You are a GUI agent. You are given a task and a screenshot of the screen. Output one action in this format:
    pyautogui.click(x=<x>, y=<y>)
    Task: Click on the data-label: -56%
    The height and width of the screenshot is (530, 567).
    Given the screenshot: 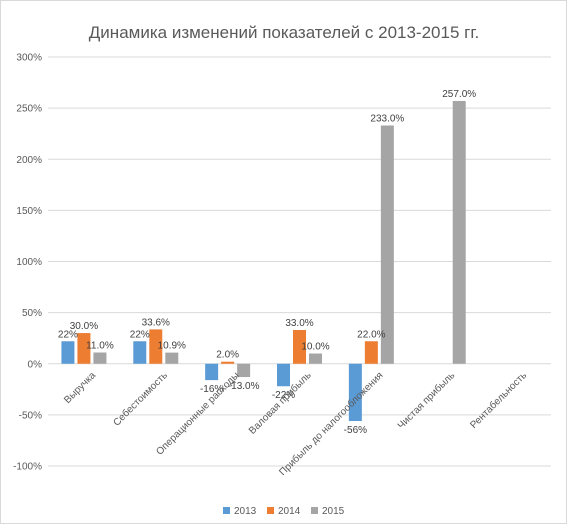 What is the action you would take?
    pyautogui.click(x=355, y=430)
    